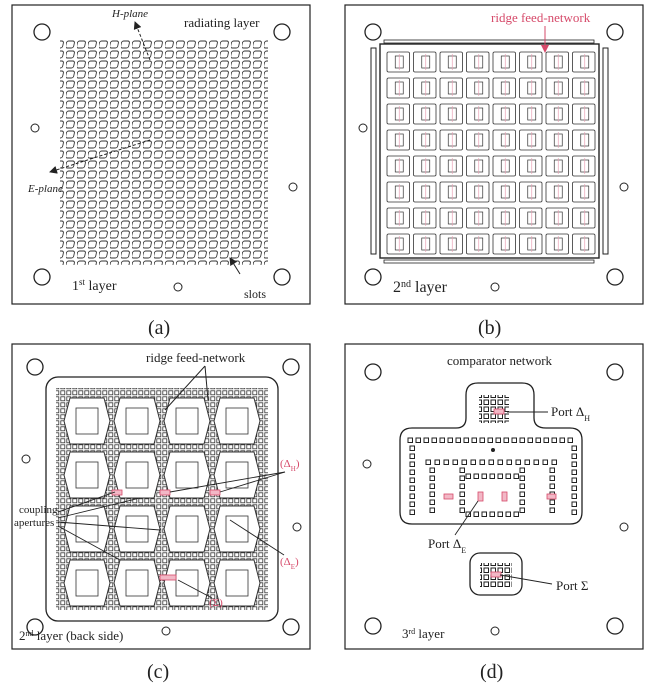 This screenshot has width=655, height=690. What do you see at coordinates (94, 285) in the screenshot?
I see `layer-label: 1st layer` at bounding box center [94, 285].